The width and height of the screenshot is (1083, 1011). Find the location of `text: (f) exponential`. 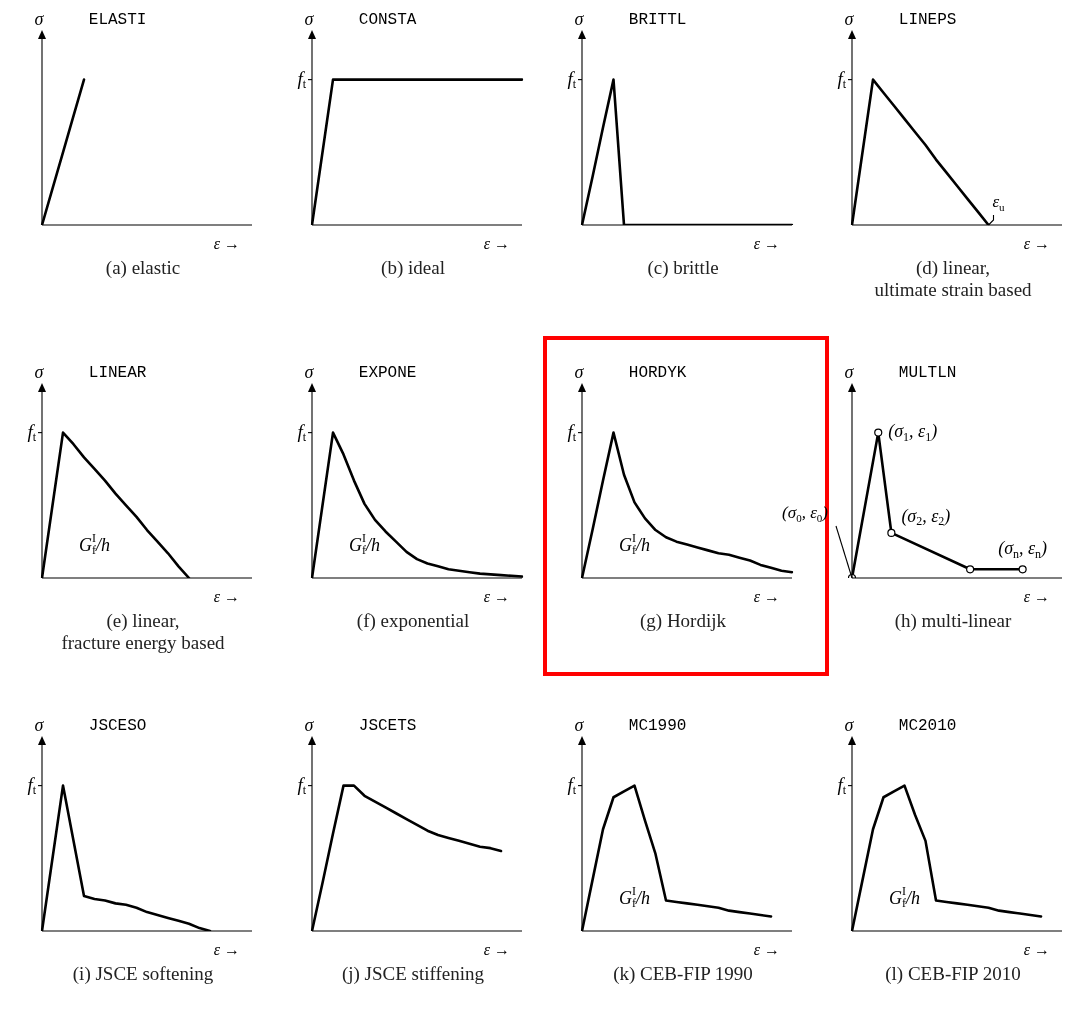

text: (f) exponential is located at coordinates (413, 621).